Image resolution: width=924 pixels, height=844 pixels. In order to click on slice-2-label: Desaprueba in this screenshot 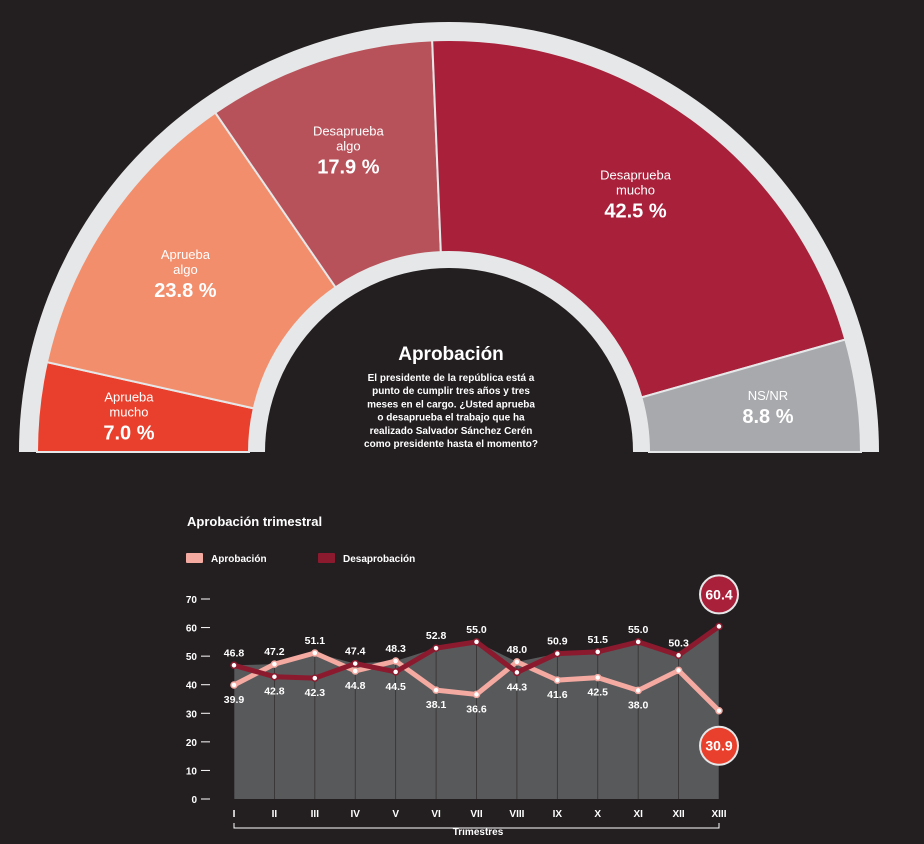, I will do `click(349, 130)`.